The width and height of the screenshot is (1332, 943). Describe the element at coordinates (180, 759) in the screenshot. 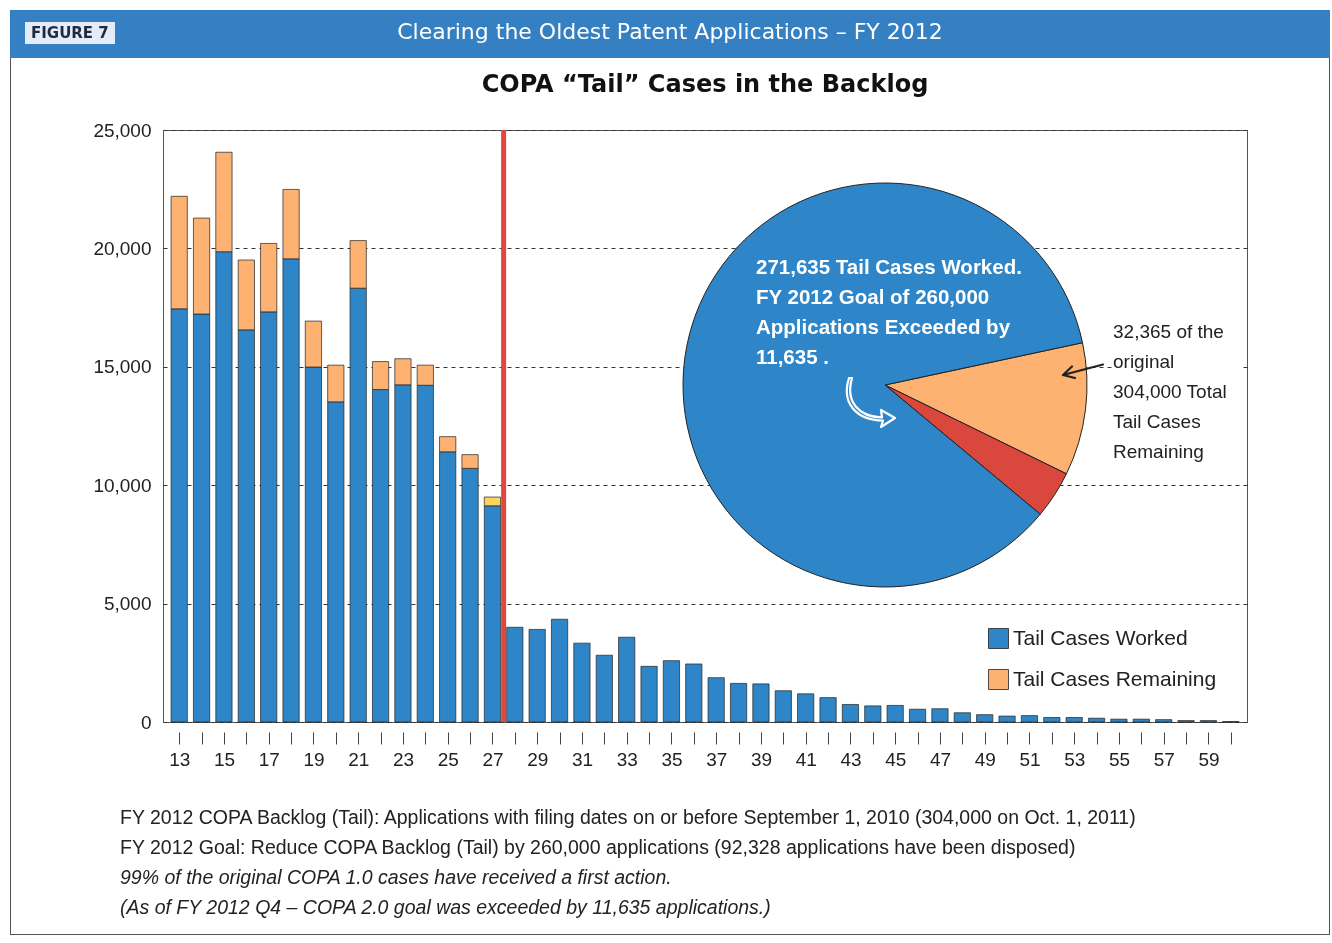

I see `x-tick-label: 13` at that location.